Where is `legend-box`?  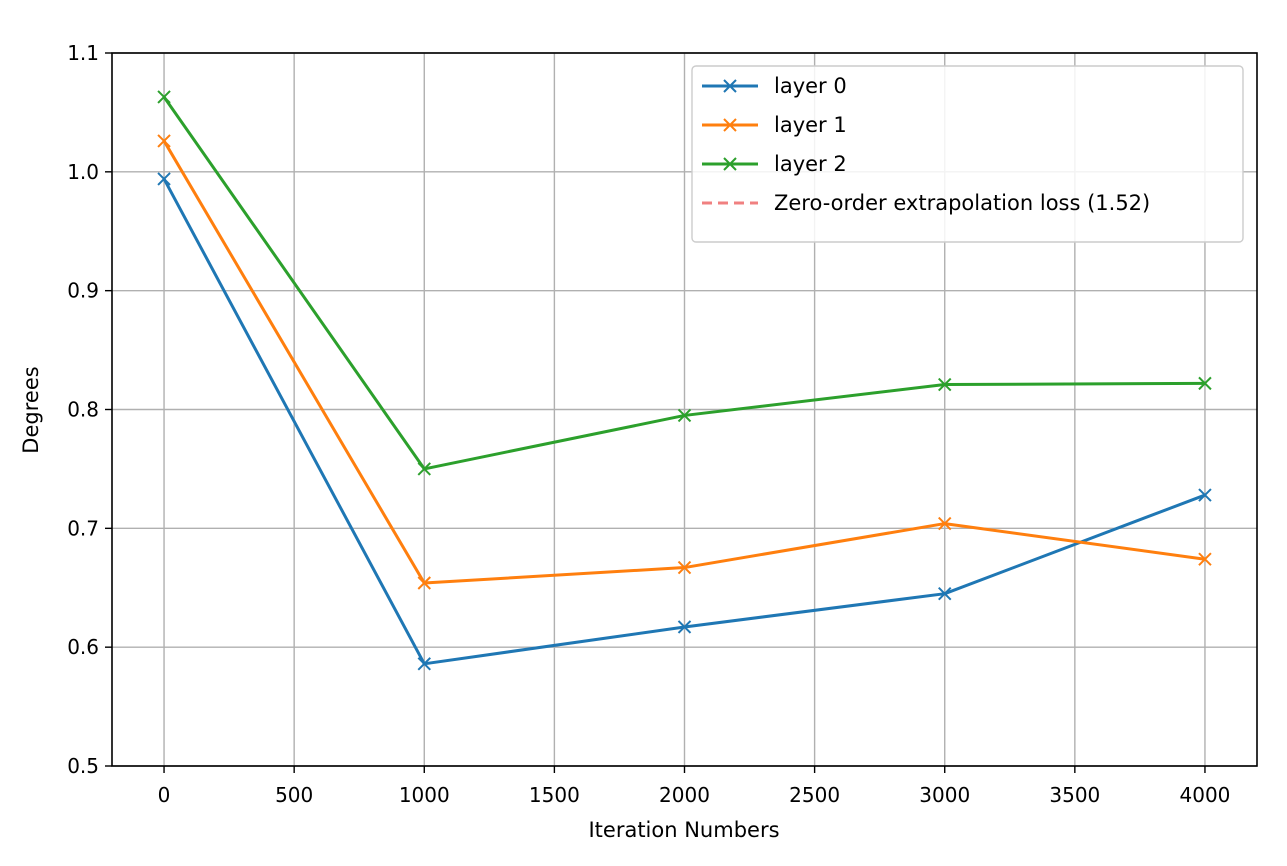 legend-box is located at coordinates (967, 154).